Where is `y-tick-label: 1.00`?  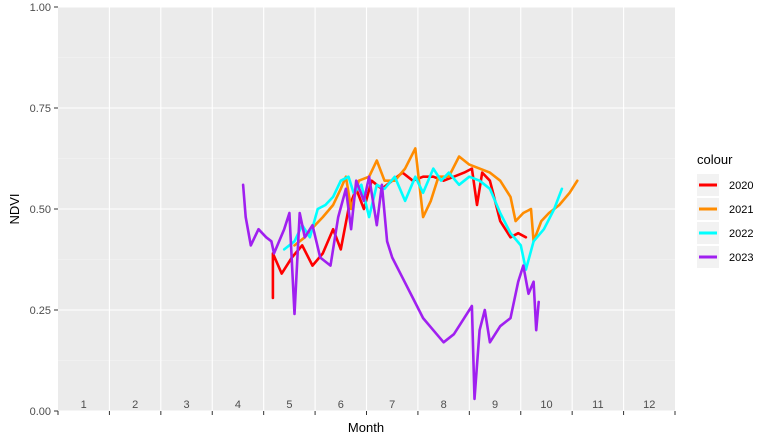
y-tick-label: 1.00 is located at coordinates (40, 8).